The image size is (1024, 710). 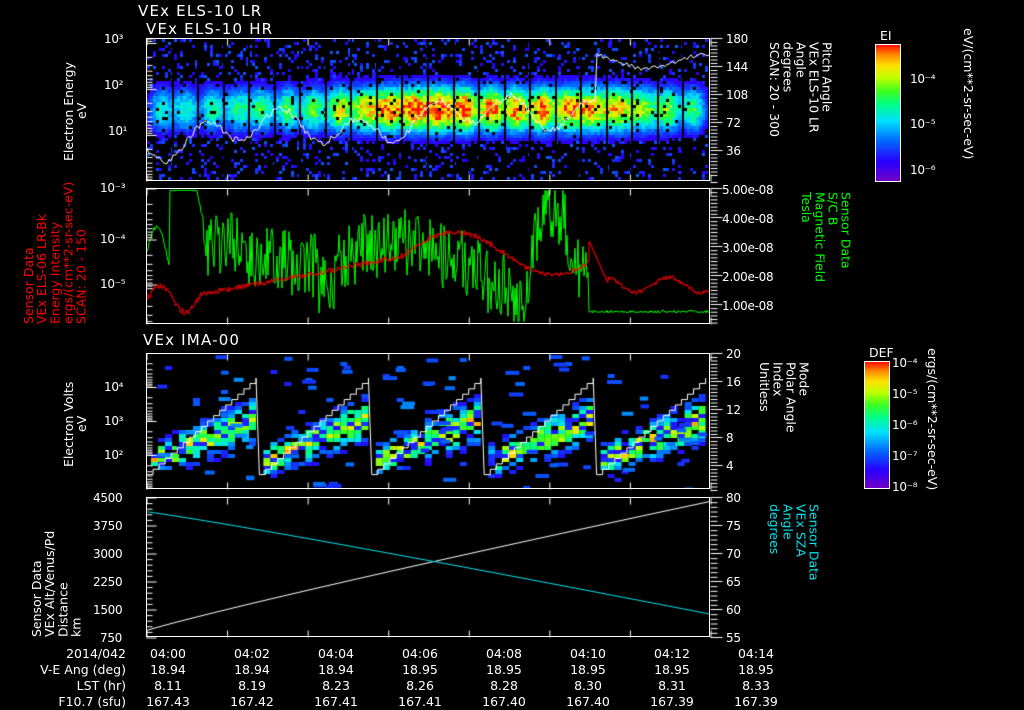 What do you see at coordinates (737, 95) in the screenshot?
I see `panel1-rtick-2: 108` at bounding box center [737, 95].